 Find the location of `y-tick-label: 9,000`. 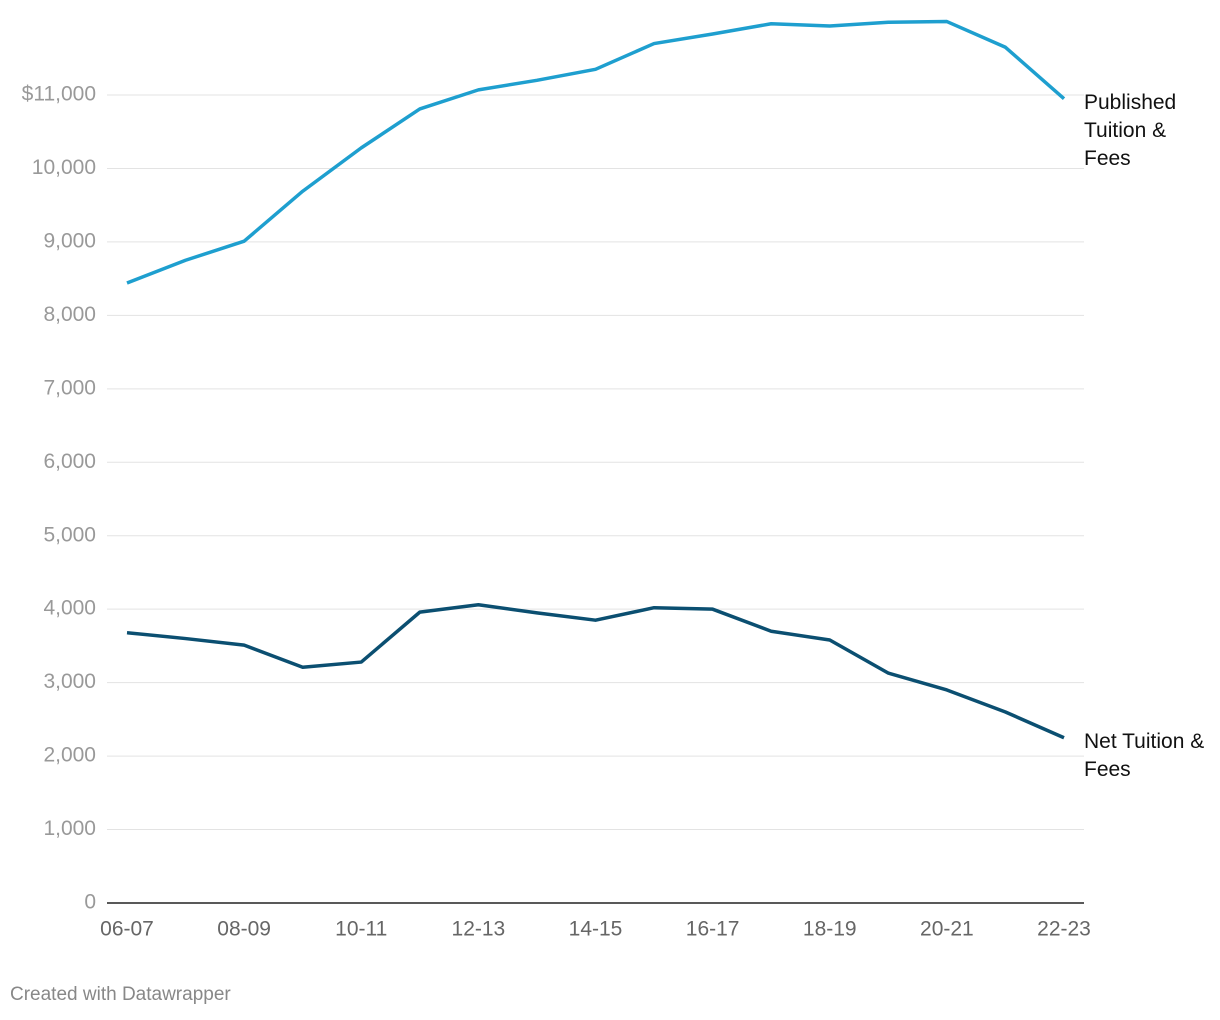

y-tick-label: 9,000 is located at coordinates (69, 240).